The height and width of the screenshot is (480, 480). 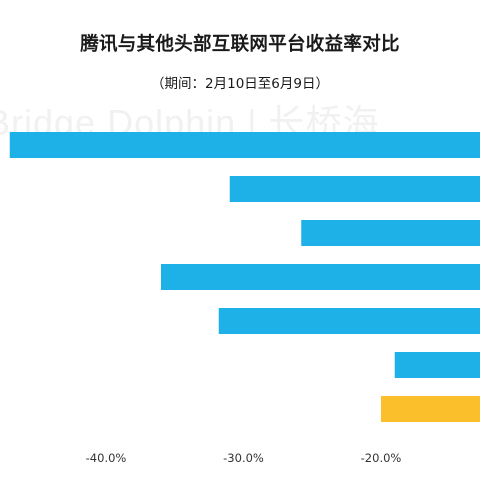 I want to click on chart-title: 腾讯与其他头部互联网平台收益率对比, so click(x=240, y=44).